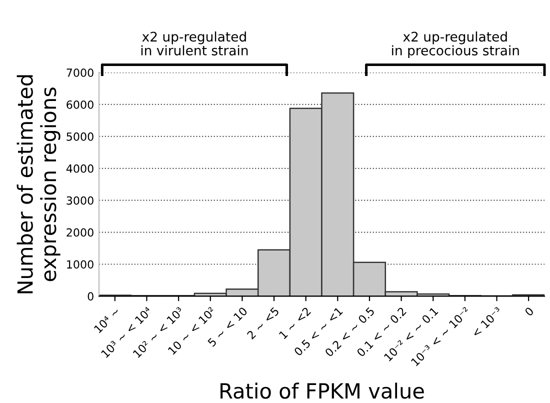 The width and height of the screenshot is (550, 403). Describe the element at coordinates (322, 390) in the screenshot. I see `x-axis-title: Ratio of FPKM value` at that location.